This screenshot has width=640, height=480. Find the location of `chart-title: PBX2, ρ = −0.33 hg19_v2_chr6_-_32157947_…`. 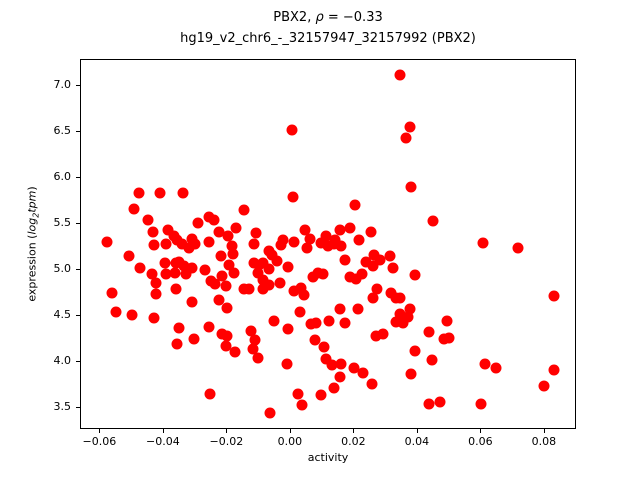

chart-title: PBX2, ρ = −0.33 hg19_v2_chr6_-_32157947_… is located at coordinates (328, 28).